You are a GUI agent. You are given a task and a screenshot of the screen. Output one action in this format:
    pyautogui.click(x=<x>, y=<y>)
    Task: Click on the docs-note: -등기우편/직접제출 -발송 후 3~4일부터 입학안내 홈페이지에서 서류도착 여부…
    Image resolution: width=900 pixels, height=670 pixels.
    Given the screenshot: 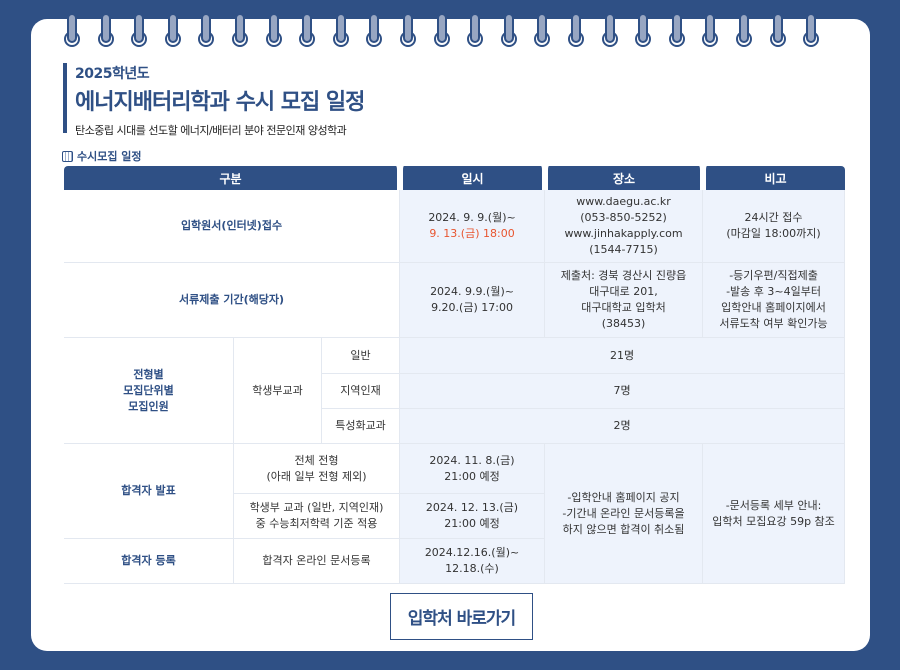 What is the action you would take?
    pyautogui.click(x=774, y=300)
    